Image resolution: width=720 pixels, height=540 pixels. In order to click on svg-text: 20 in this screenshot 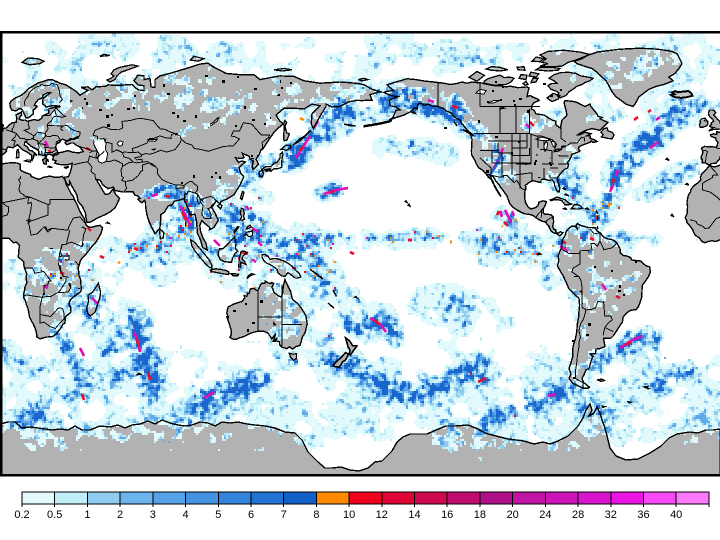, I will do `click(513, 515)`.